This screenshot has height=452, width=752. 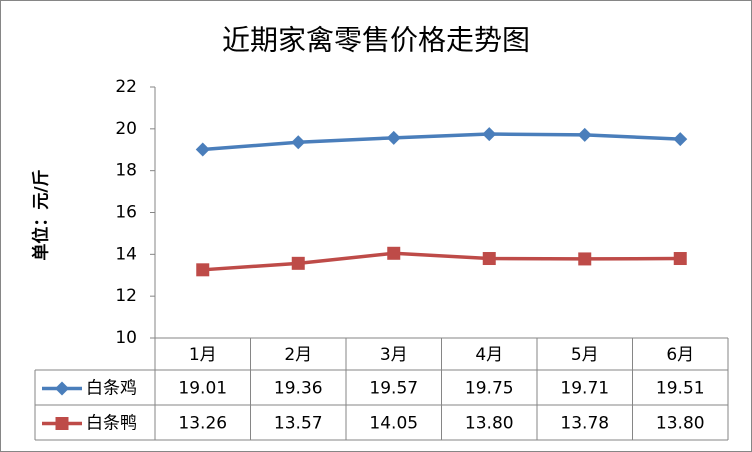 What do you see at coordinates (376, 40) in the screenshot?
I see `chart-title: 近期家禽零售价格走势图` at bounding box center [376, 40].